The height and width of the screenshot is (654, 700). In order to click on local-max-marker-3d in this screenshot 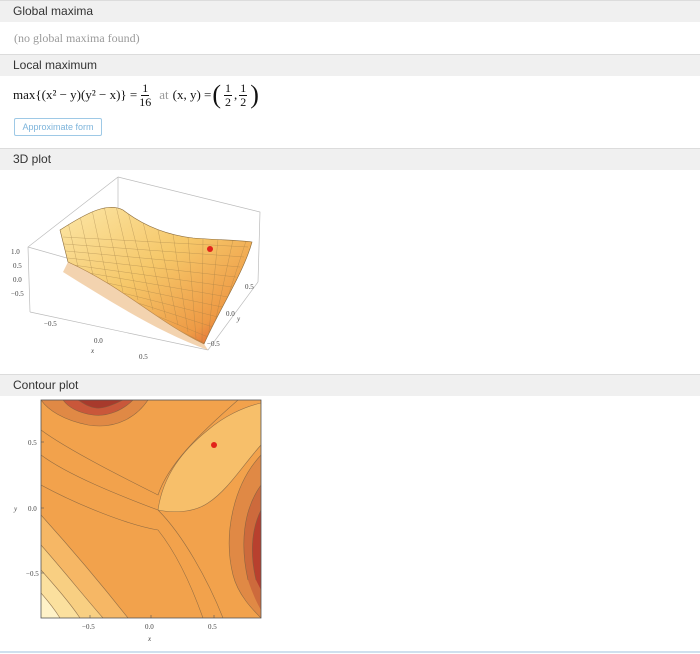, I will do `click(210, 249)`.